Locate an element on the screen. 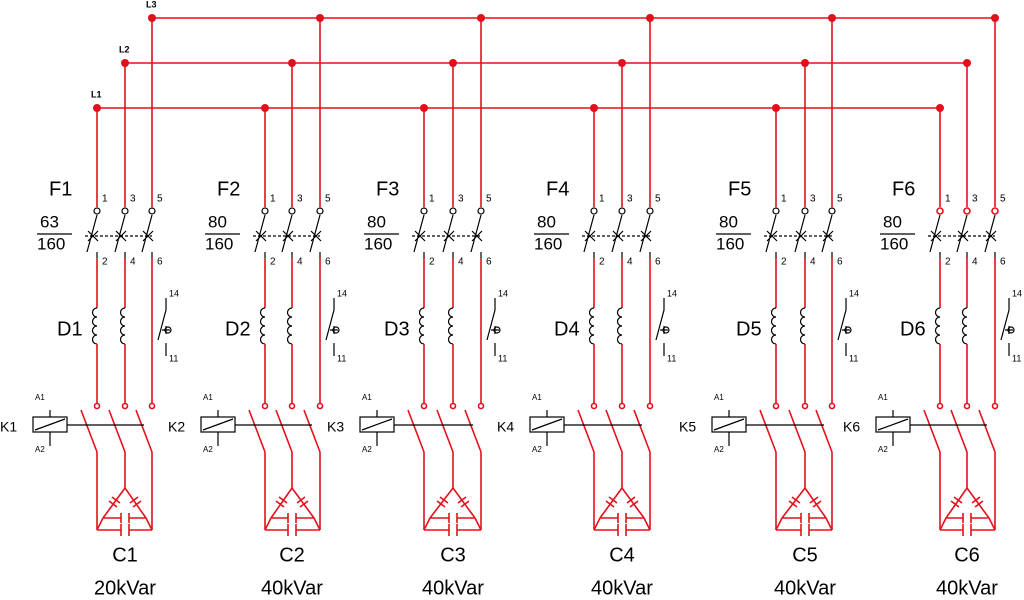 The height and width of the screenshot is (600, 1024). aux-label: 11 is located at coordinates (1016, 358).